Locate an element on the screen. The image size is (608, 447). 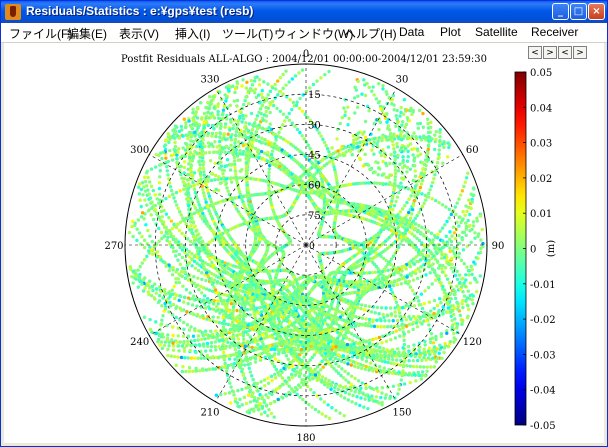
next-button-2: > is located at coordinates (580, 52).